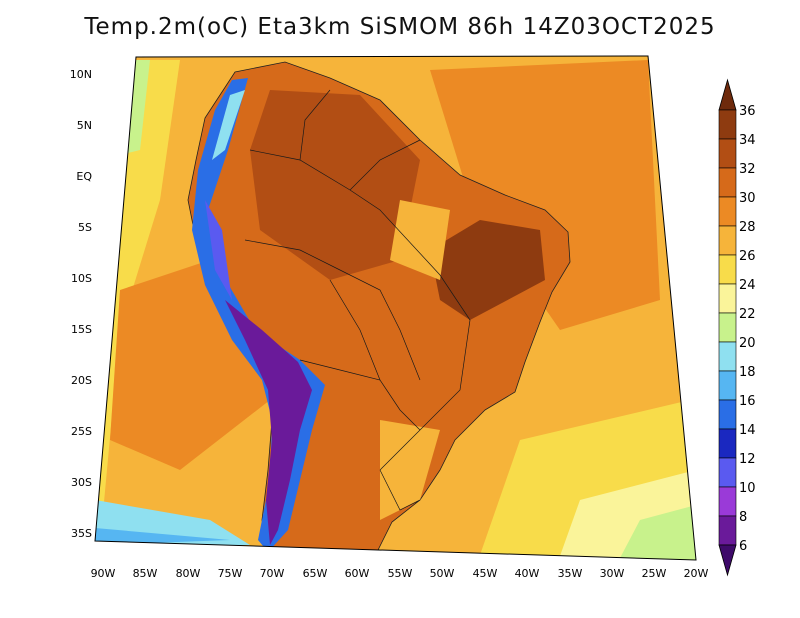 The height and width of the screenshot is (618, 800). I want to click on colorbar-label: 8, so click(743, 517).